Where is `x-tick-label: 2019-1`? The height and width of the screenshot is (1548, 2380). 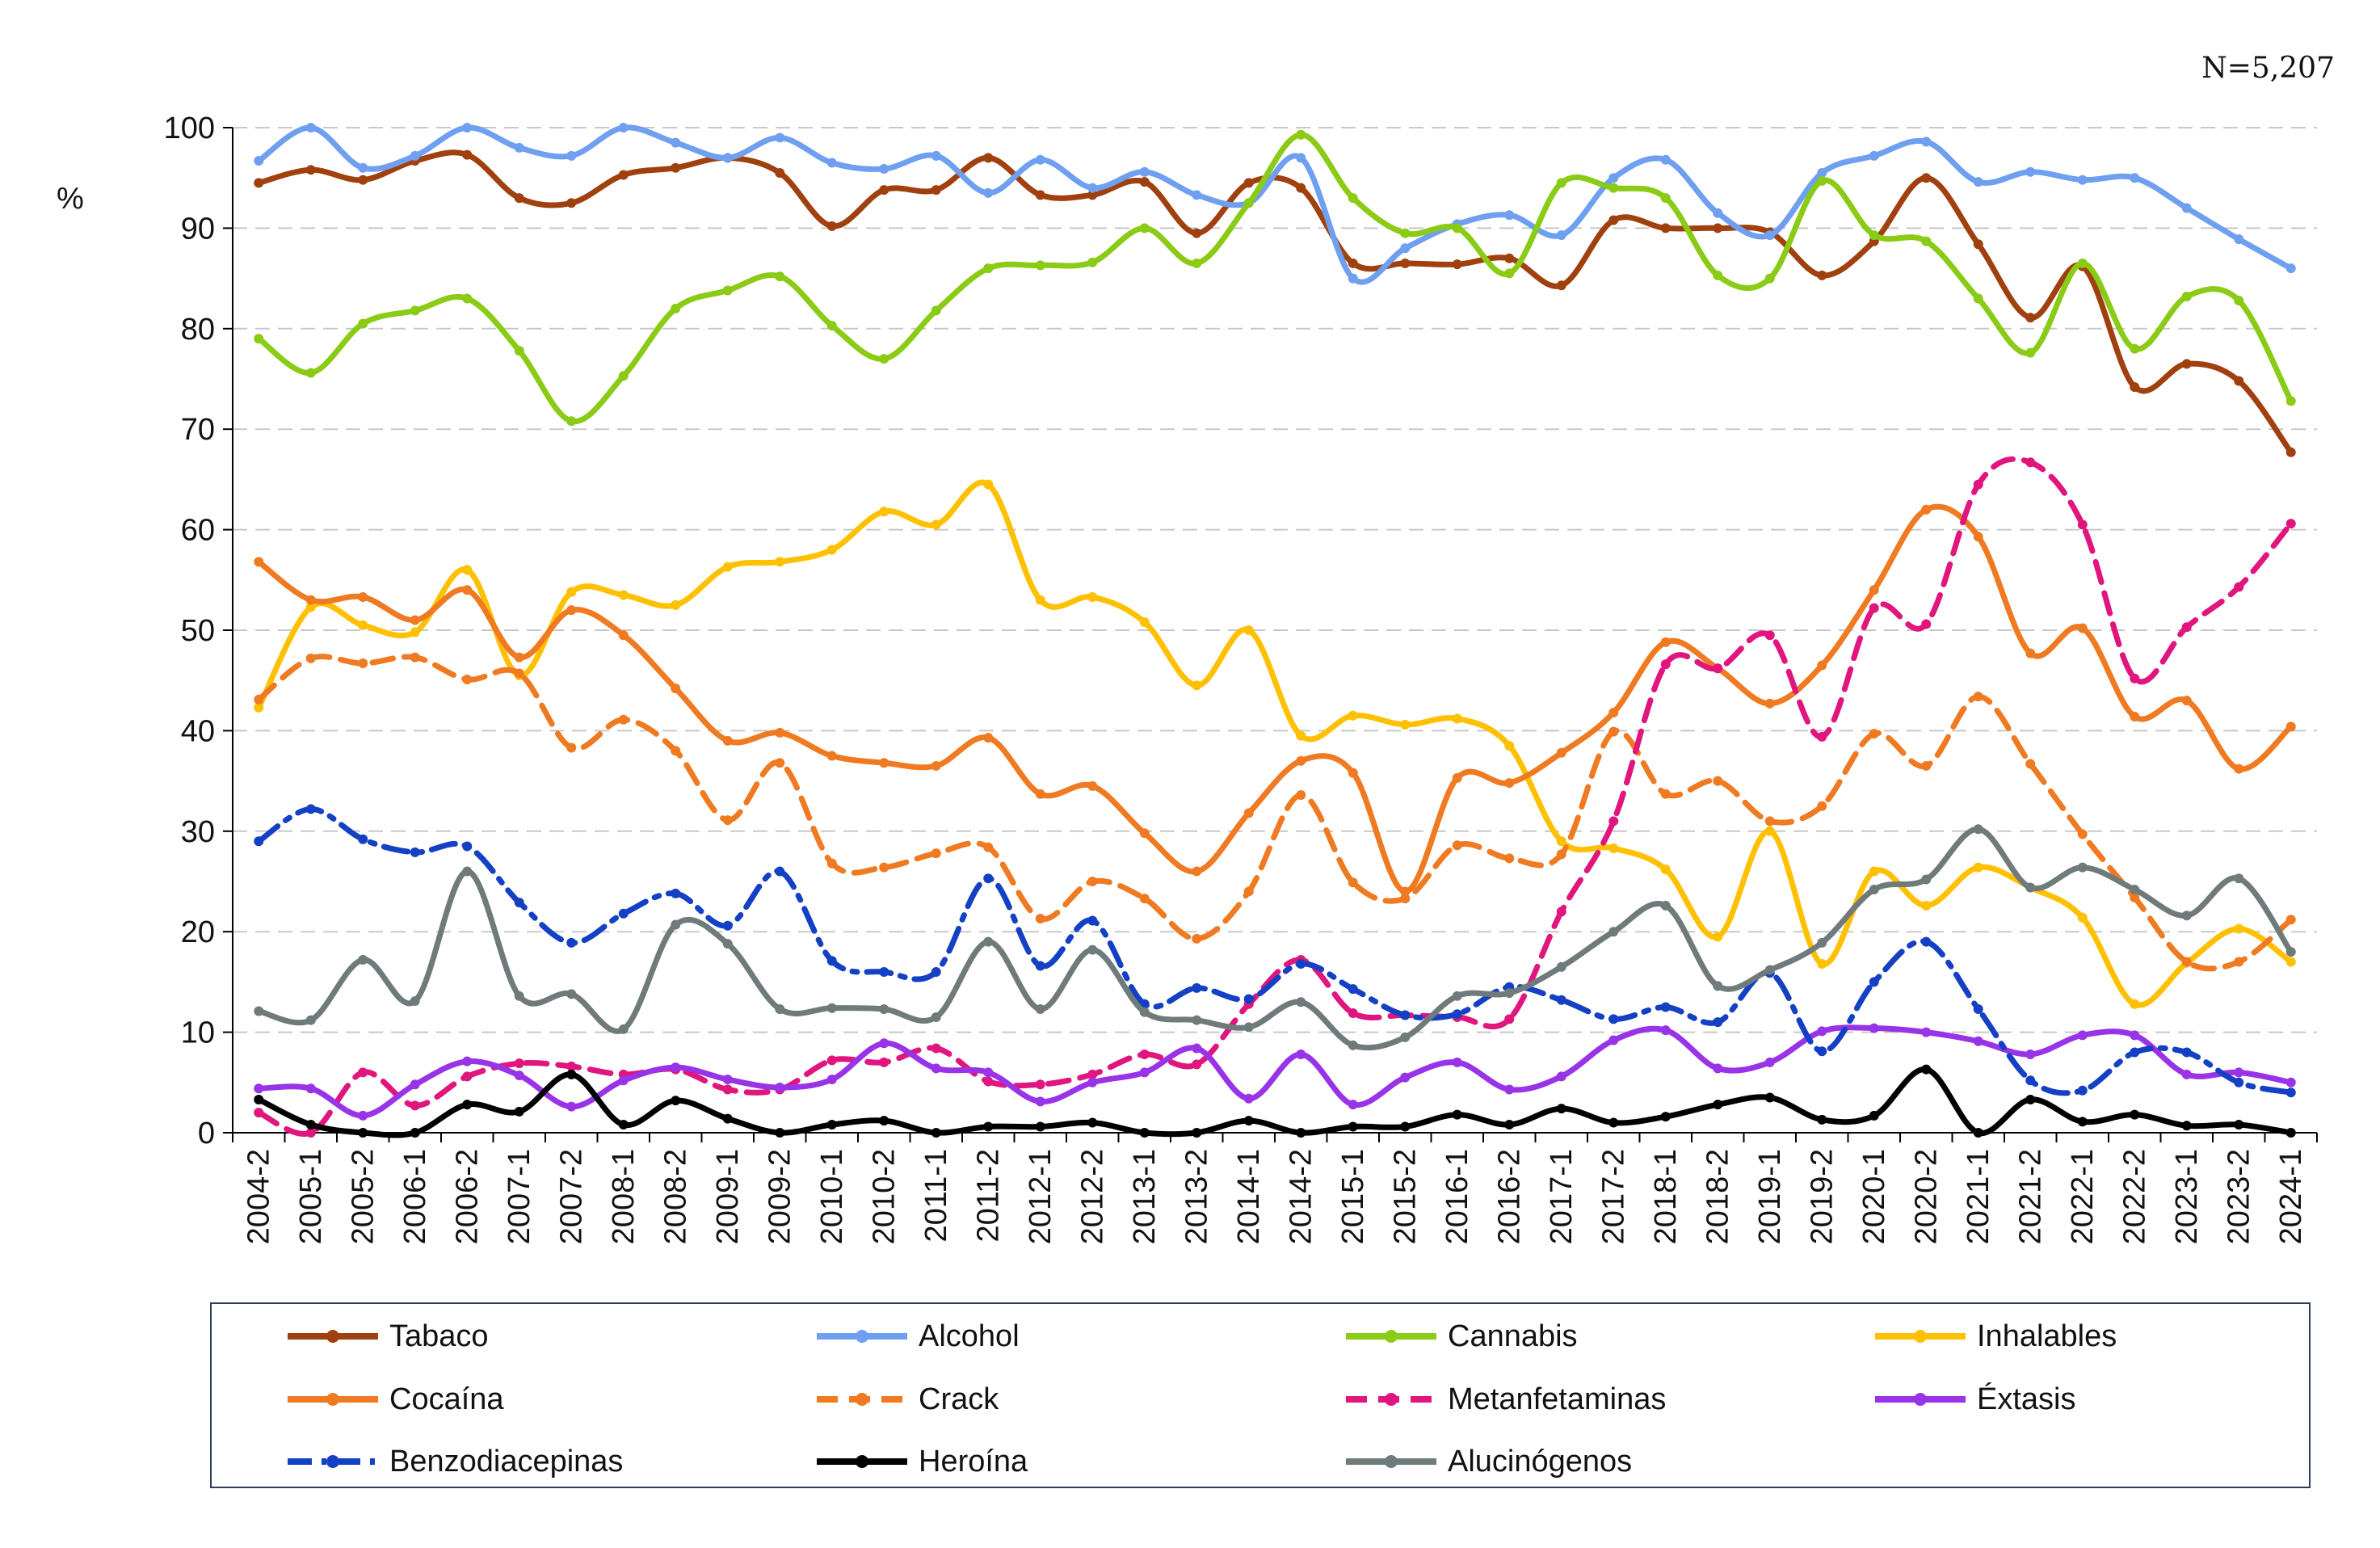
x-tick-label: 2019-1 is located at coordinates (1770, 1196).